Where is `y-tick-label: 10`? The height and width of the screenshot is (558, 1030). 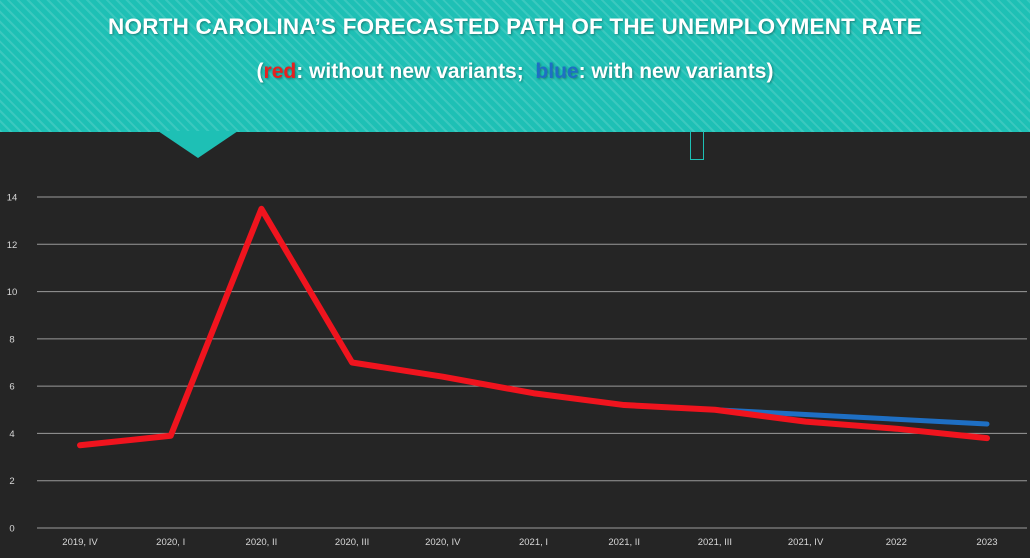 y-tick-label: 10 is located at coordinates (12, 292).